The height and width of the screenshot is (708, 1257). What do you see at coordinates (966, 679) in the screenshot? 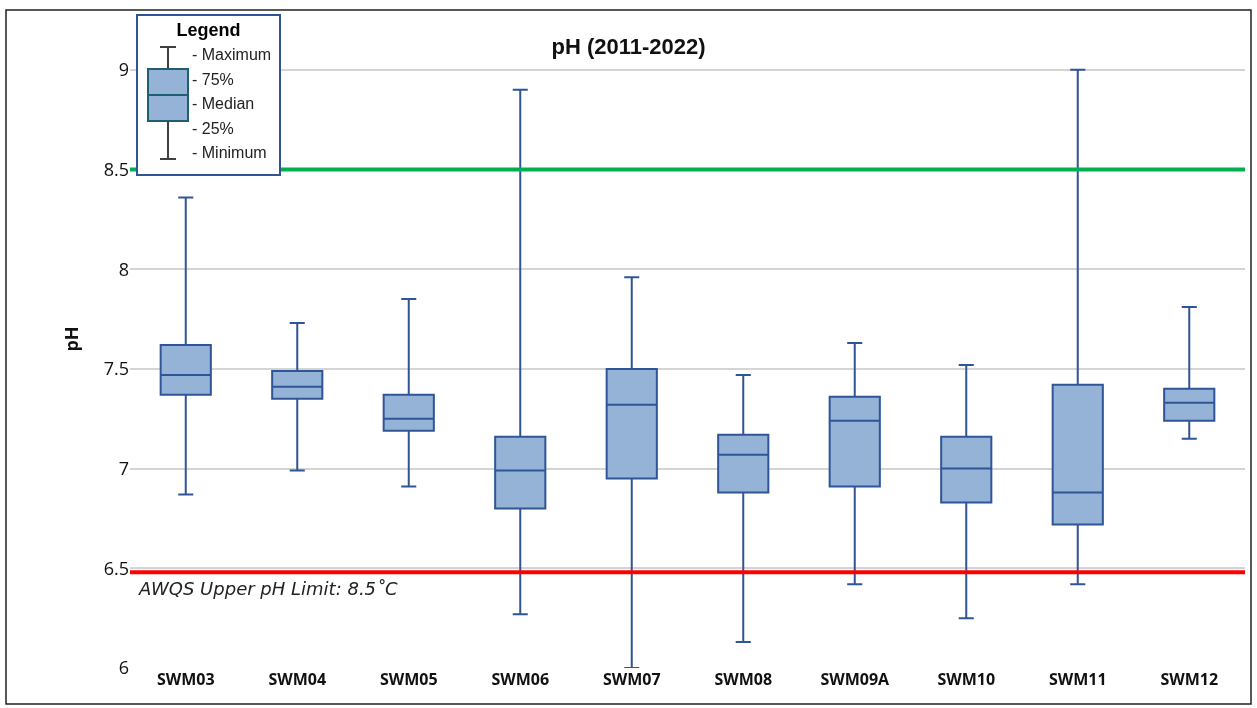
I see `x-tick-label: SWM10` at bounding box center [966, 679].